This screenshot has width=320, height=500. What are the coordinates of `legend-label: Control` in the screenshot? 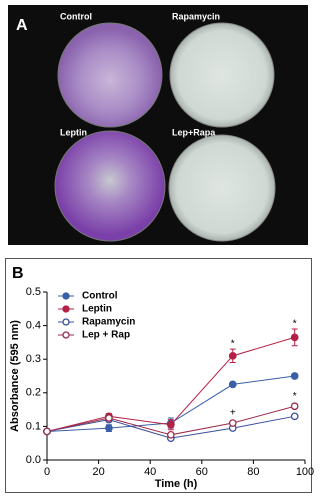 It's located at (100, 296).